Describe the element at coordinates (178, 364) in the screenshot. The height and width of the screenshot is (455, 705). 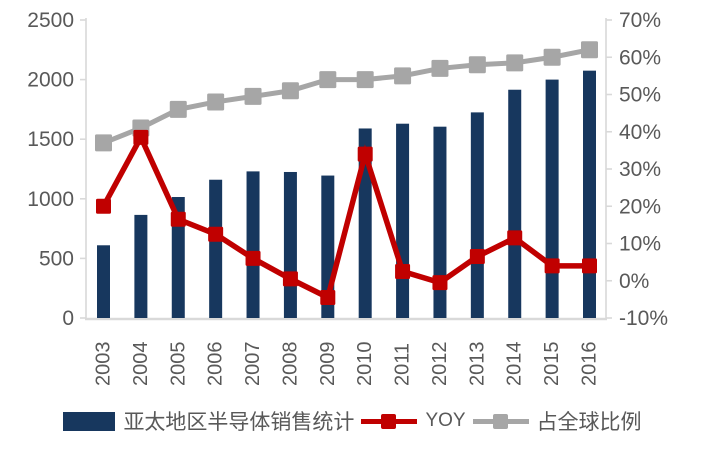
I see `x-axis-label-2005: 2005` at that location.